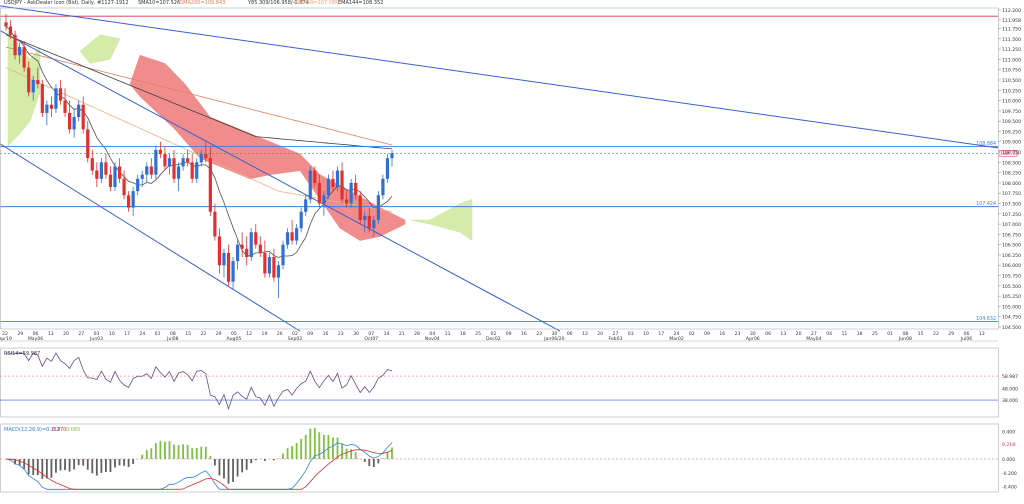  What do you see at coordinates (1011, 50) in the screenshot?
I see `price-tick-label: 111.250` at bounding box center [1011, 50].